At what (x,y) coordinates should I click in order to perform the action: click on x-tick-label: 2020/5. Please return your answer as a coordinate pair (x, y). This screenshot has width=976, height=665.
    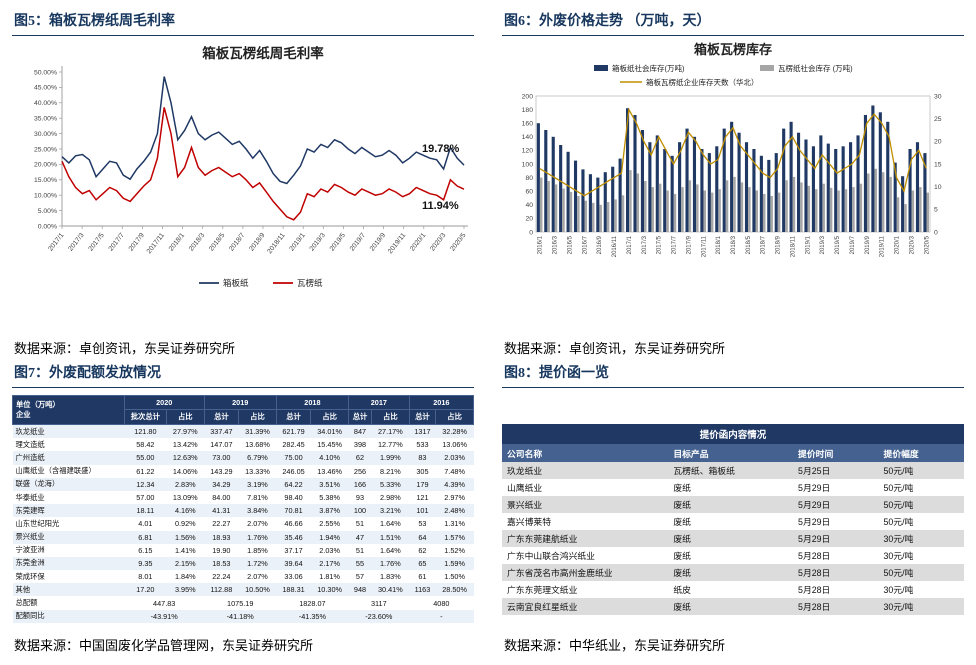
    Looking at the image, I should click on (927, 244).